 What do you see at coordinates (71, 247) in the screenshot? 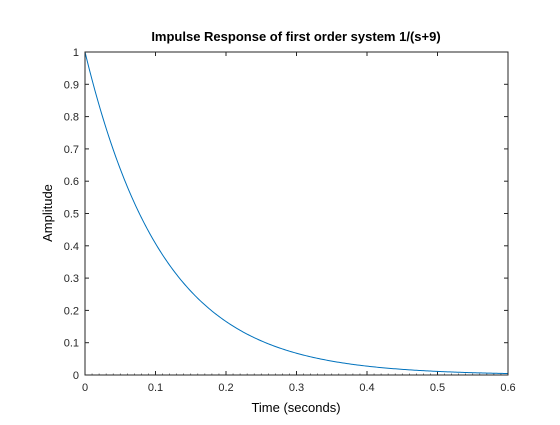
I see `y-tick-label: 0.4` at bounding box center [71, 247].